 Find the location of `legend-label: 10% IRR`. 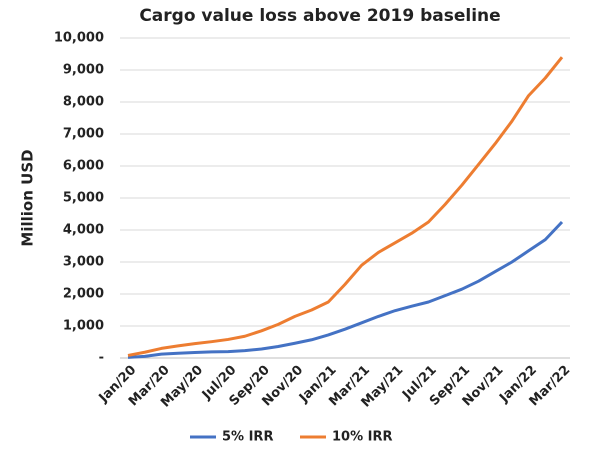

legend-label: 10% IRR is located at coordinates (362, 437).